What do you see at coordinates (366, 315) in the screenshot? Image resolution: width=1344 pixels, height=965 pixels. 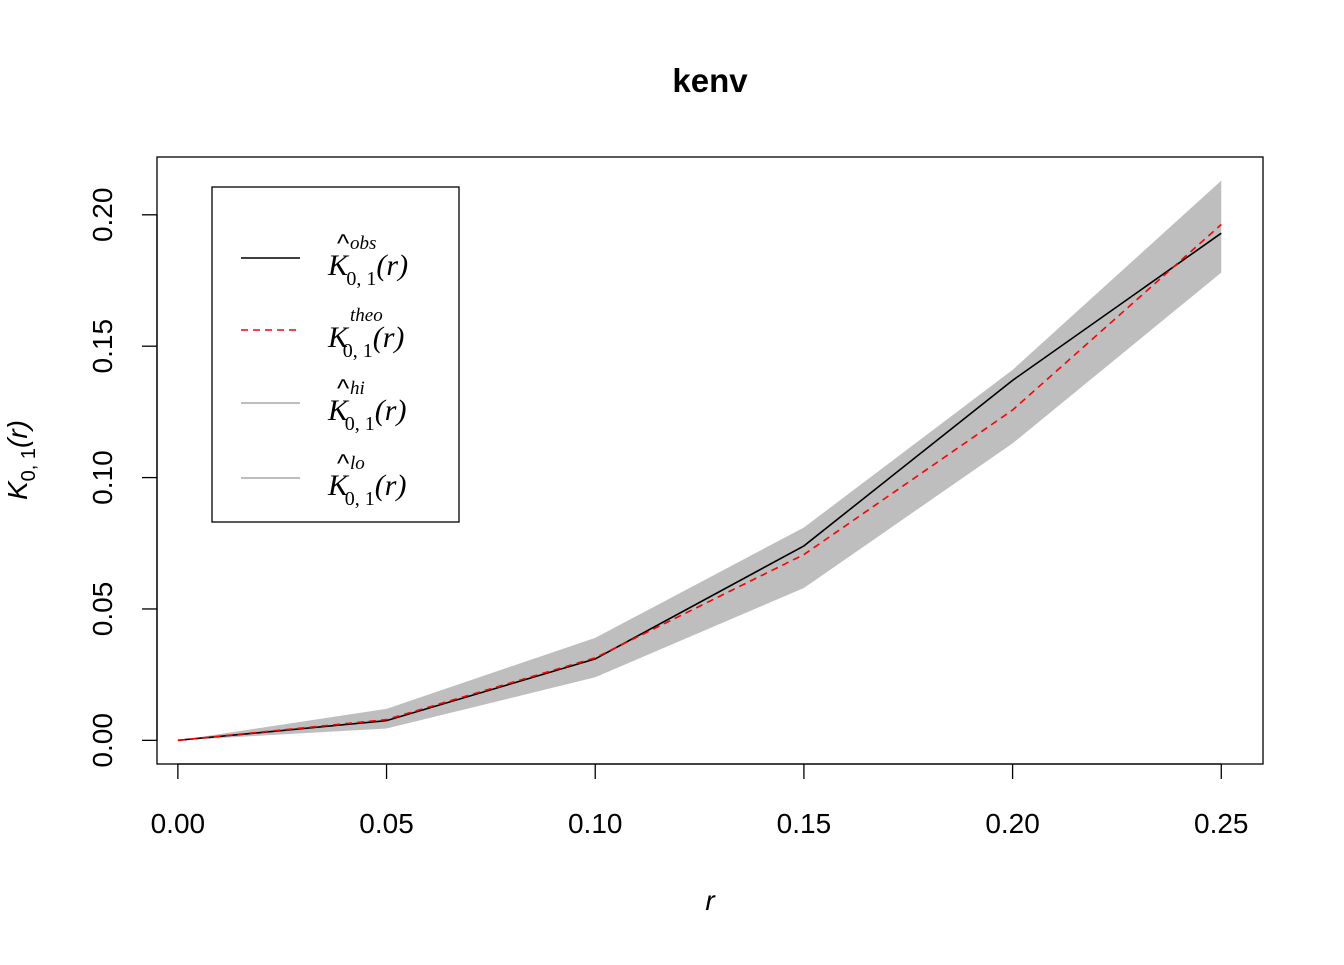 I see `legend-sup: theo` at bounding box center [366, 315].